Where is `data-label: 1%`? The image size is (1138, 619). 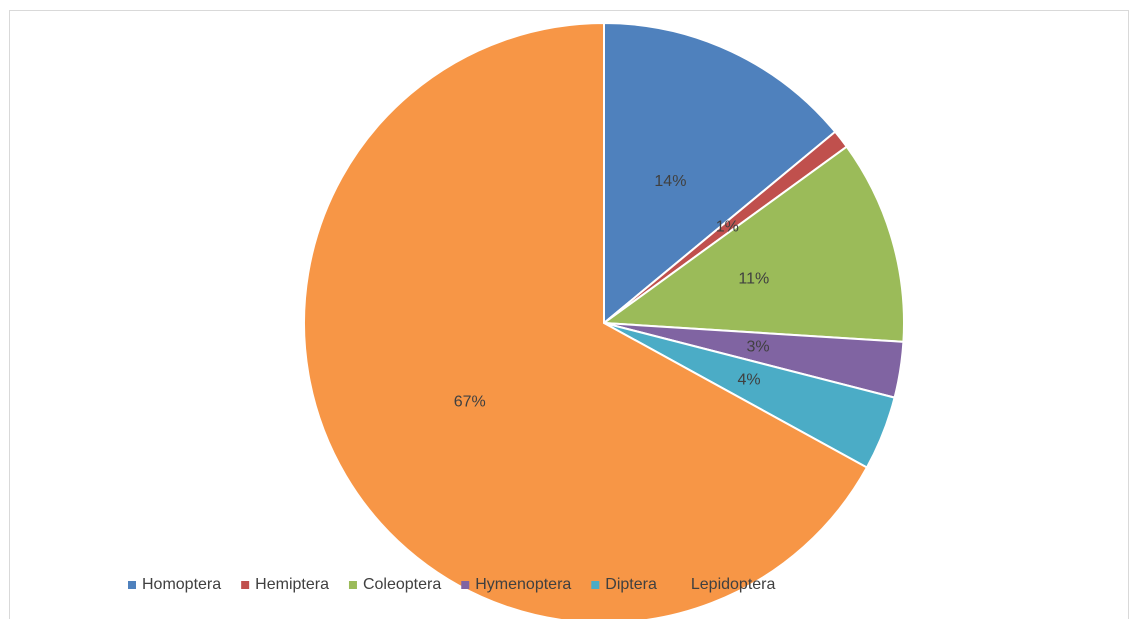 data-label: 1% is located at coordinates (727, 227).